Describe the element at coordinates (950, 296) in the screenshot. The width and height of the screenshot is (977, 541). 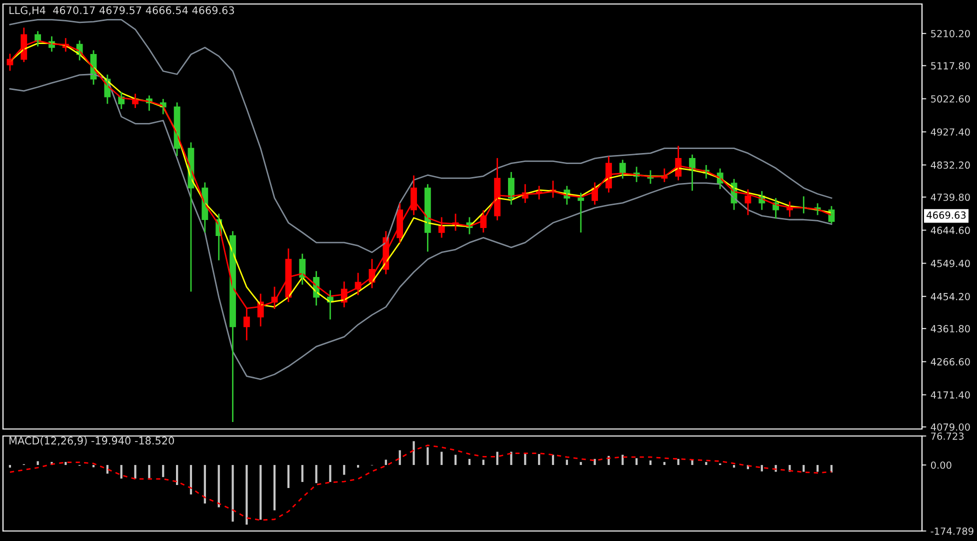
I see `y-tick-label: 4454.20` at that location.